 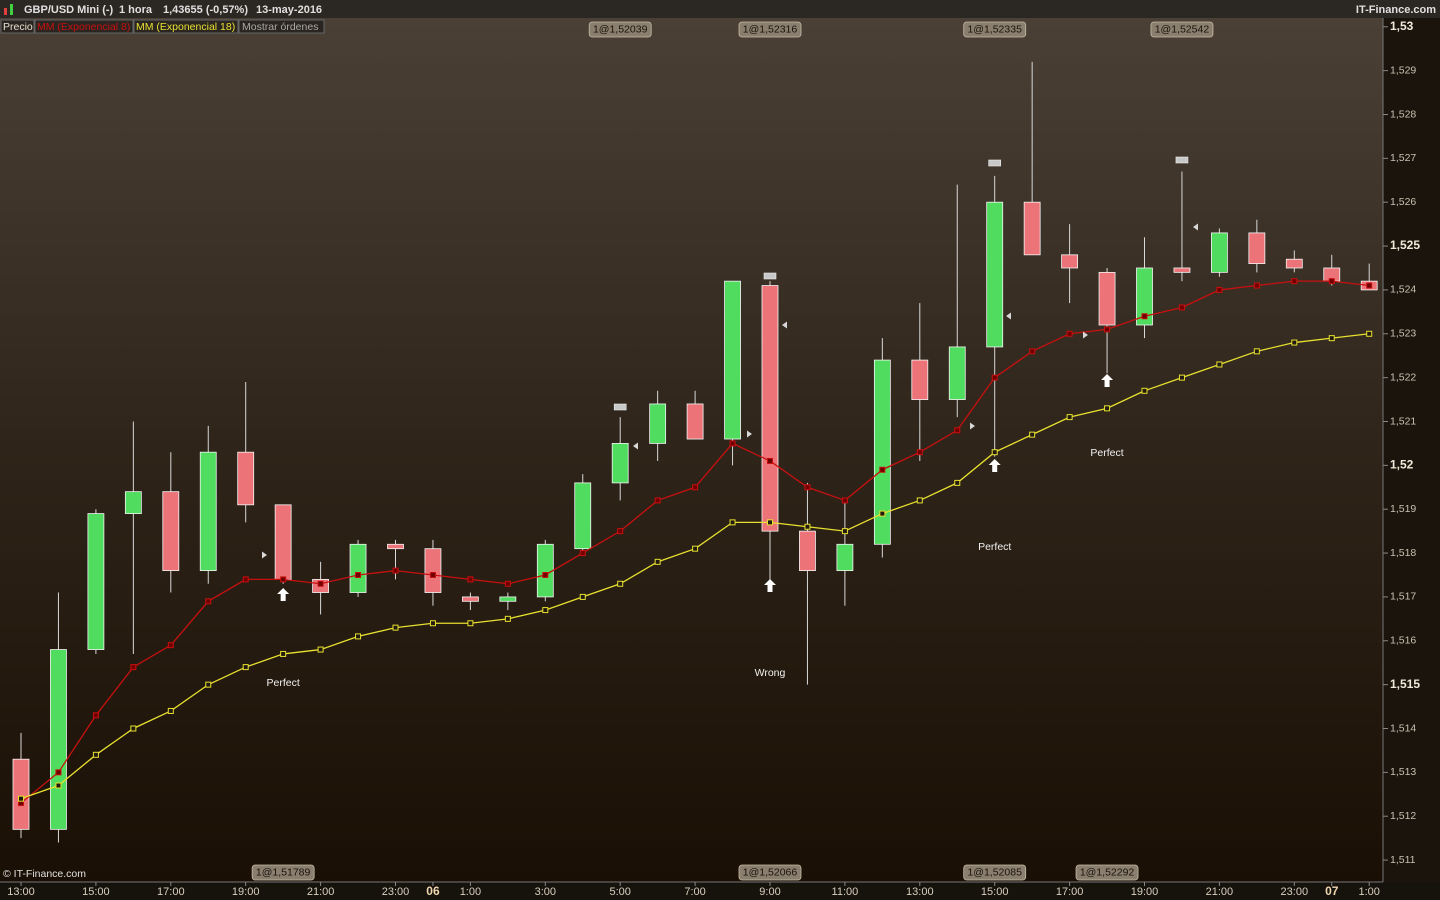 I want to click on x-tick-label: 13:00, so click(x=920, y=892).